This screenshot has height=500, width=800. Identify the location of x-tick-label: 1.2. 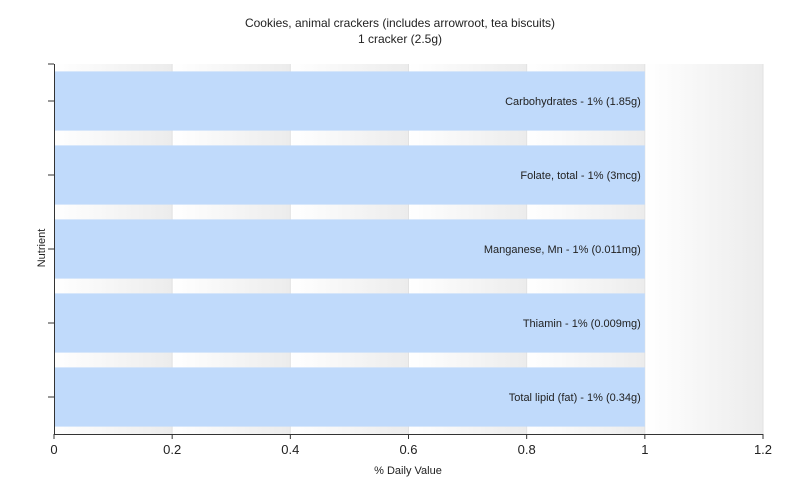
(763, 449).